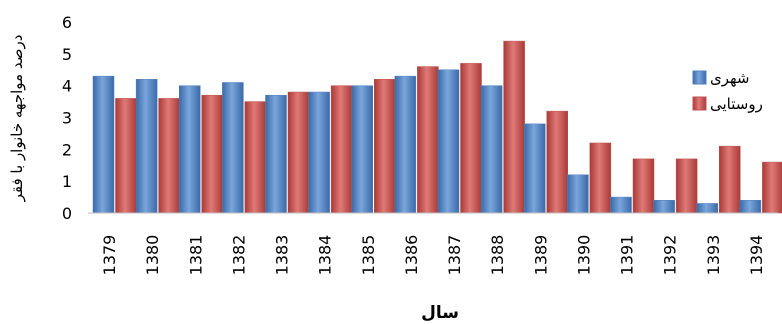 This screenshot has height=324, width=782. I want to click on y-axis-ticks: 0 1 2 3 4 5 6, so click(67, 118).